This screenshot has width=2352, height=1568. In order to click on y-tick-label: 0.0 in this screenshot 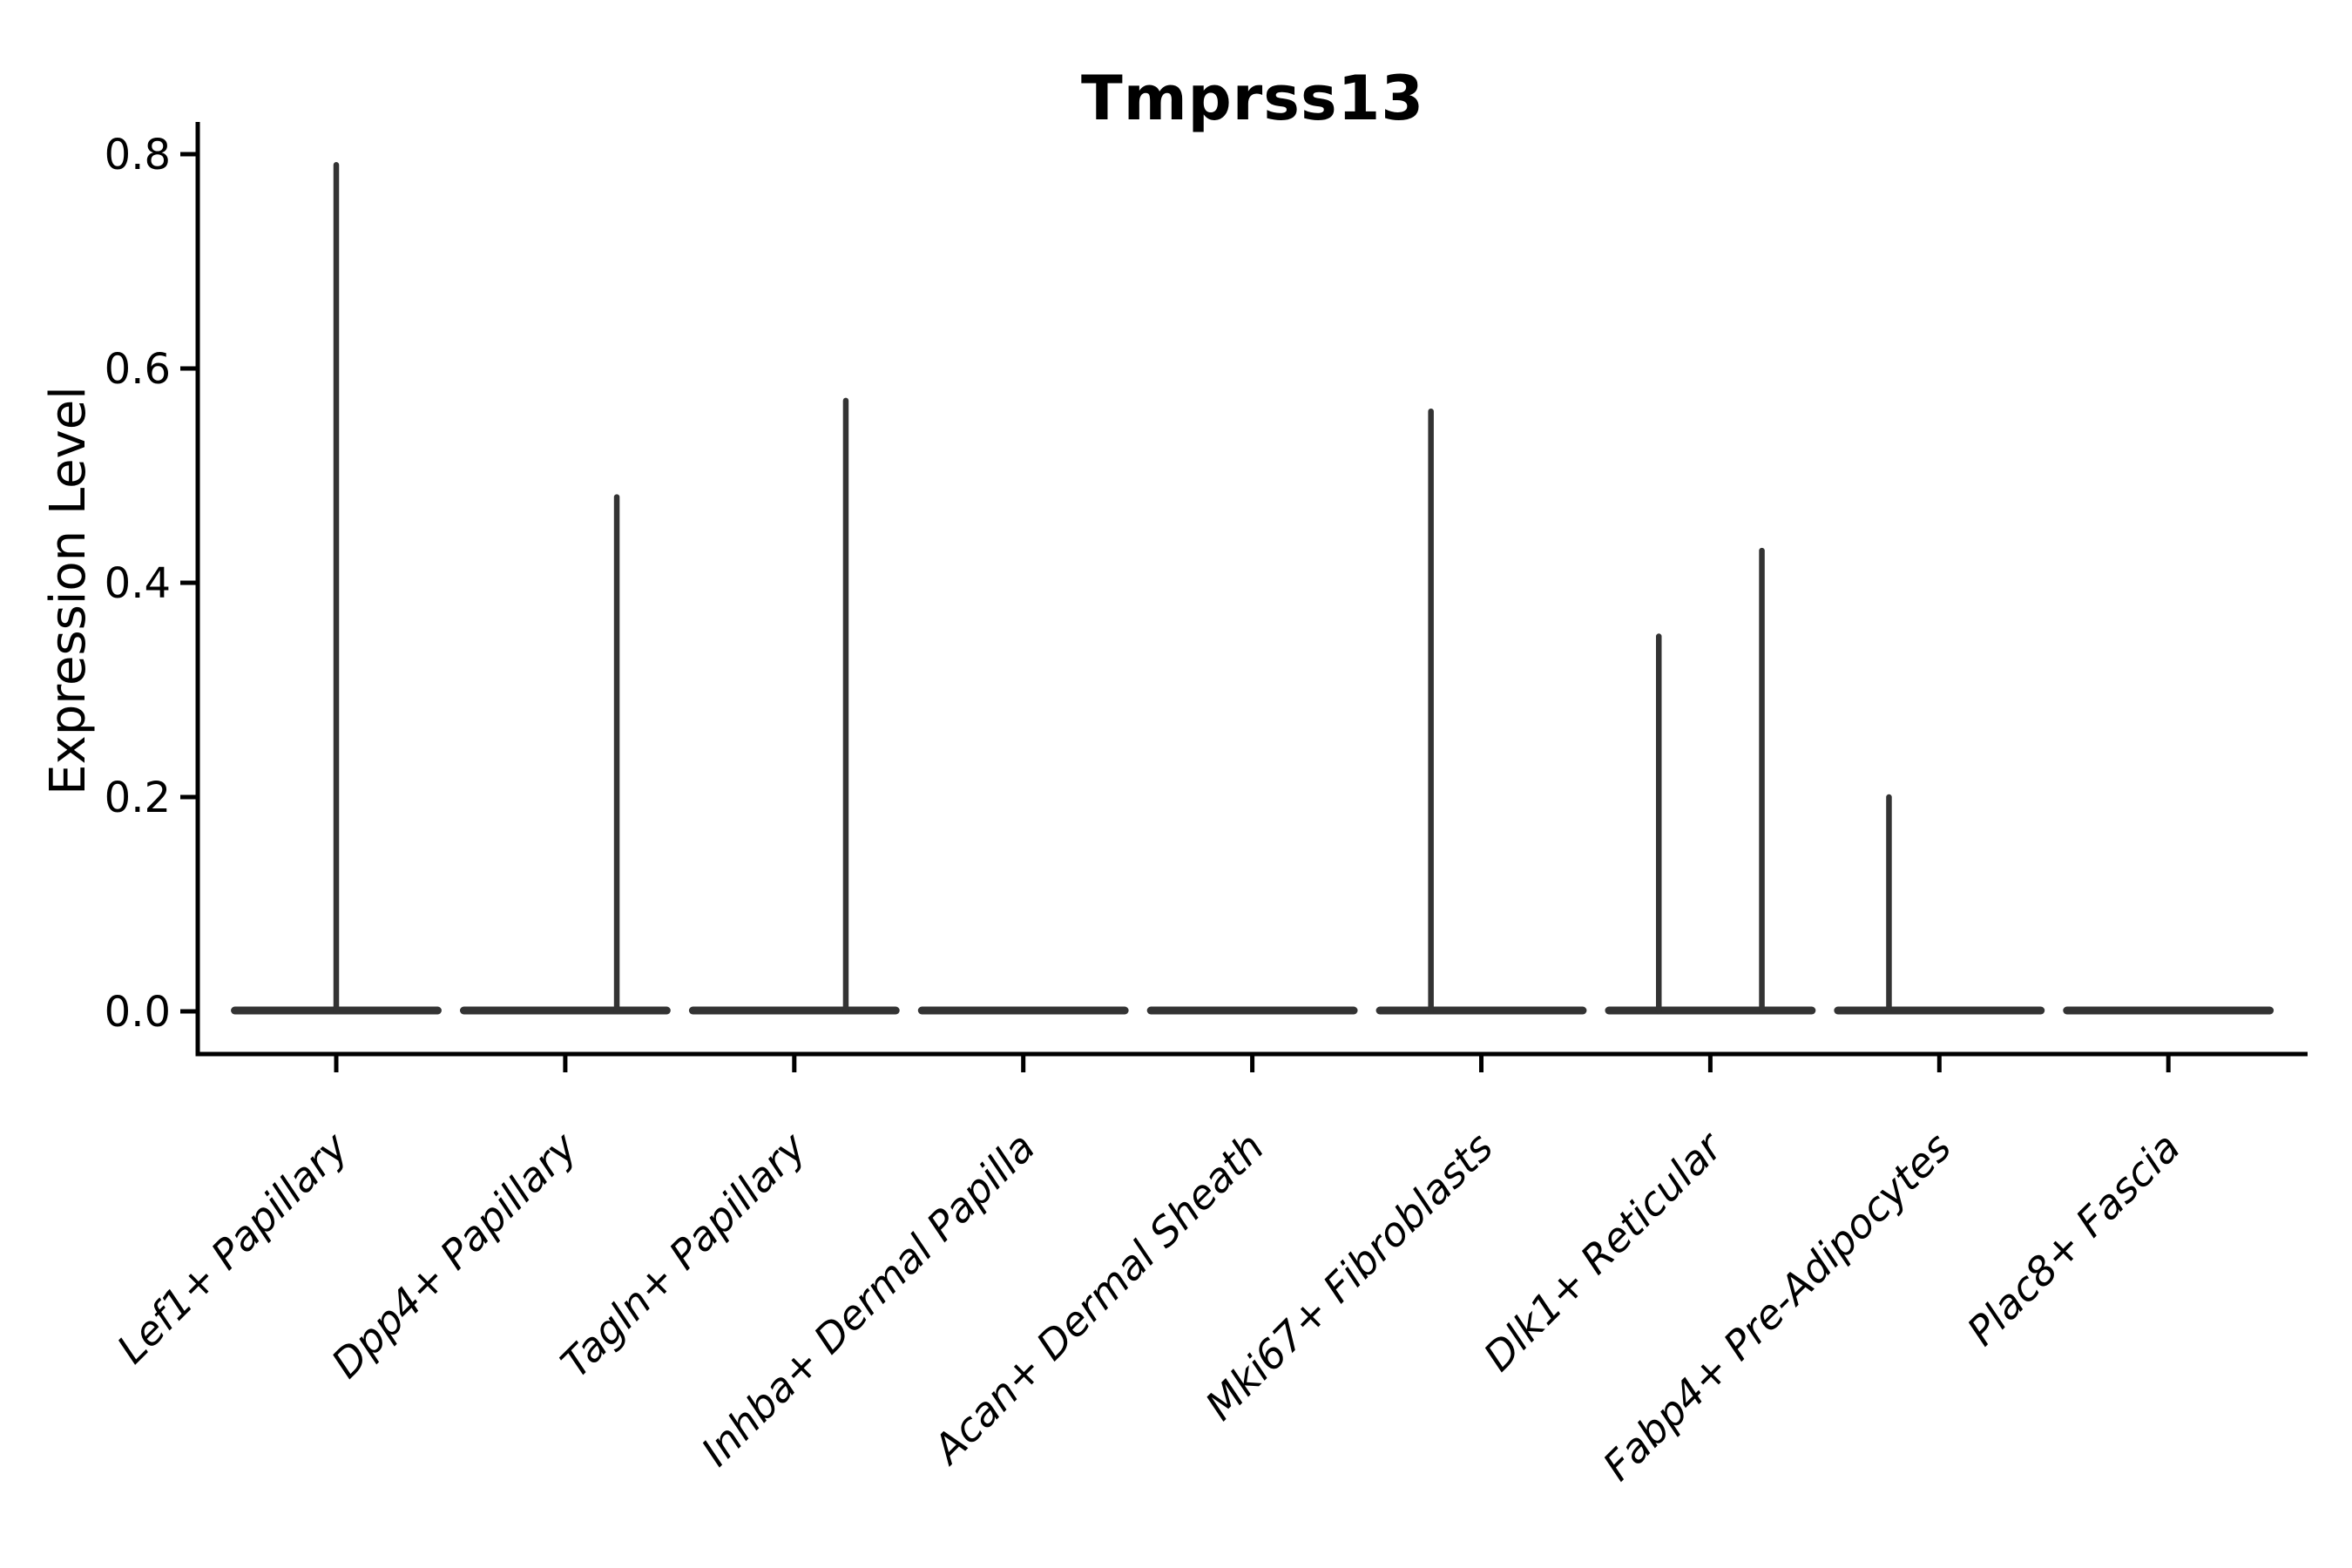, I will do `click(138, 1013)`.